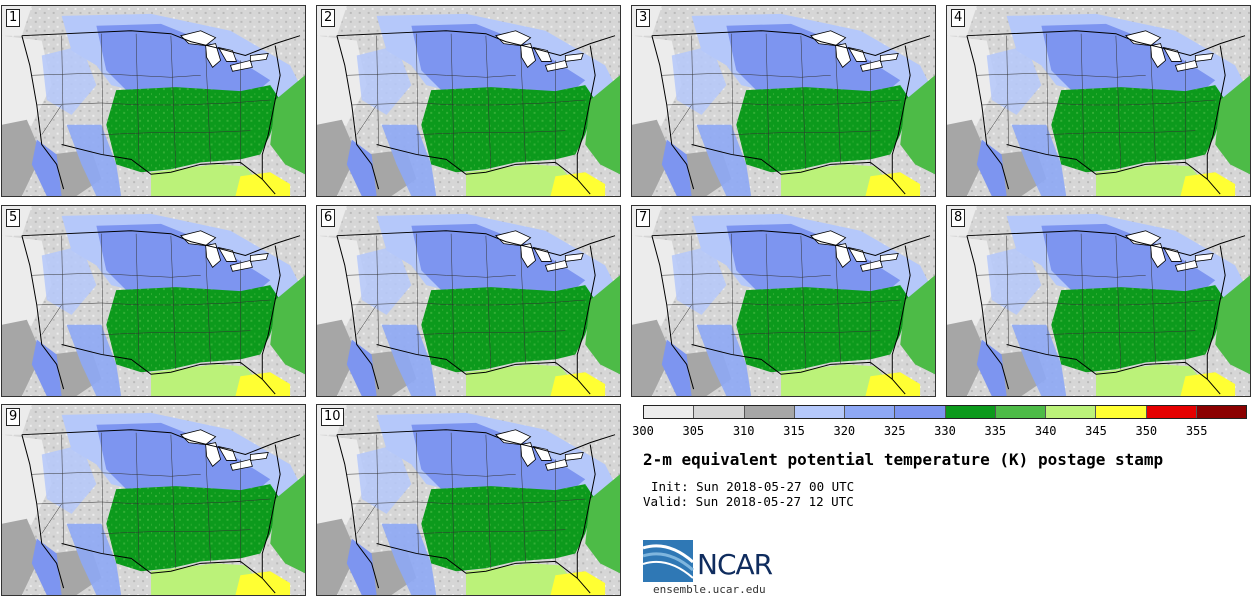 Image resolution: width=1260 pixels, height=597 pixels. What do you see at coordinates (13, 218) in the screenshot?
I see `member-label: 5` at bounding box center [13, 218].